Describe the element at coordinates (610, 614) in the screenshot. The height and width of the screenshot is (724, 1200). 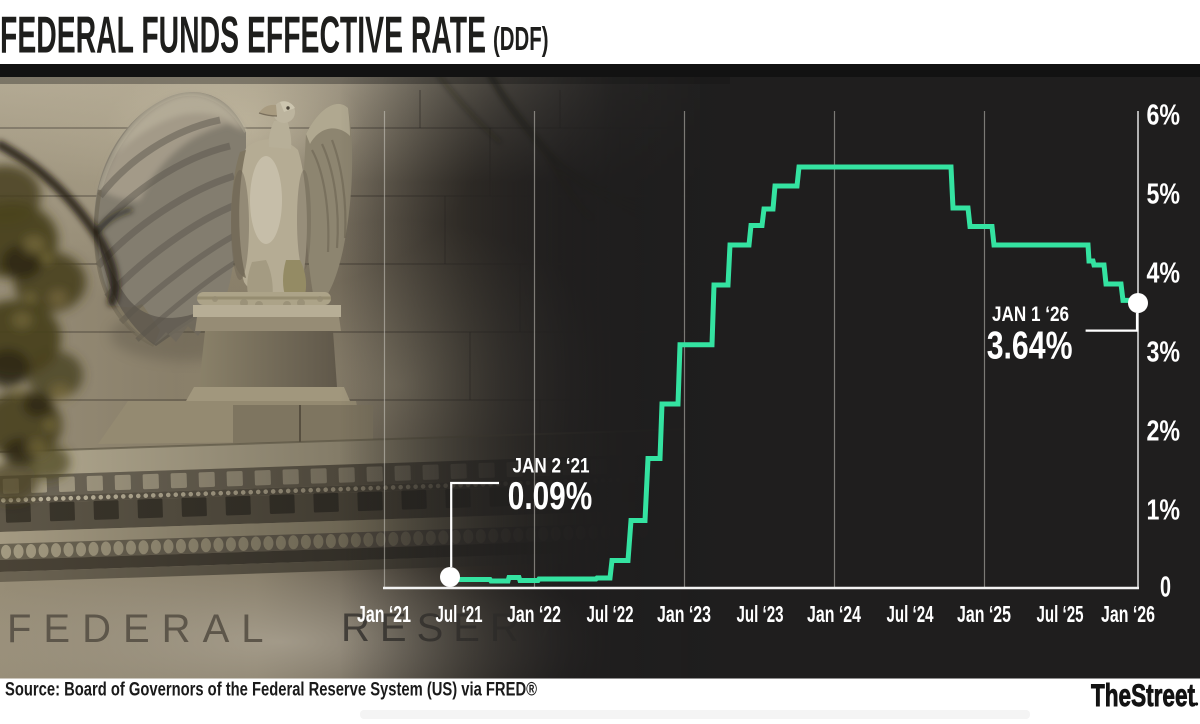
I see `svg-text: Jul ‘22` at that location.